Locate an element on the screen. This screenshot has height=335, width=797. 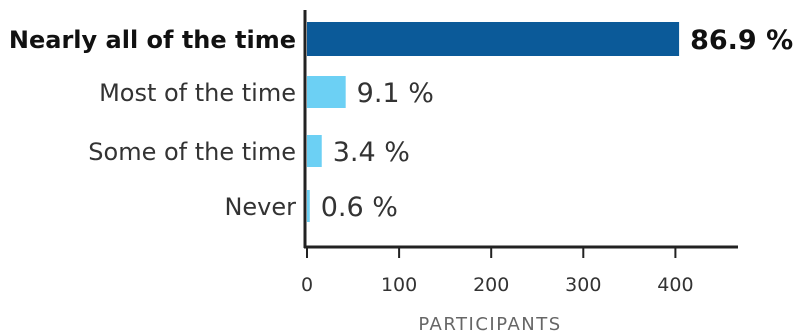
x-tick-label: 0 is located at coordinates (307, 285).